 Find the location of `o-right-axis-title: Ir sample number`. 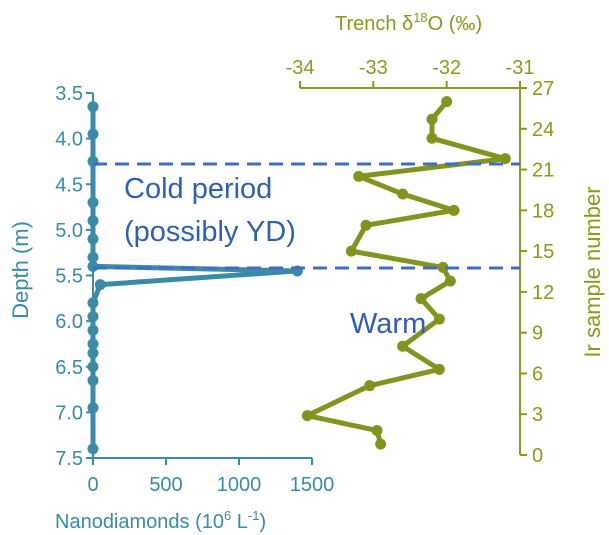

o-right-axis-title: Ir sample number is located at coordinates (592, 271).